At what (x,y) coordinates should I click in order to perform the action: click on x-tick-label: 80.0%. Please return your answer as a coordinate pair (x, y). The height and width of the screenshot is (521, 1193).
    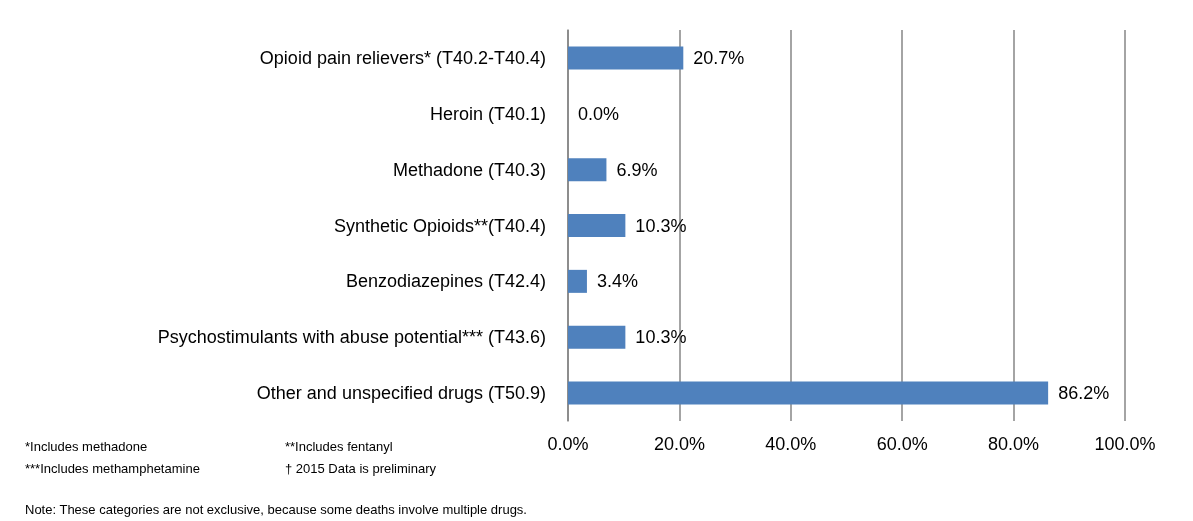
    Looking at the image, I should click on (1014, 444).